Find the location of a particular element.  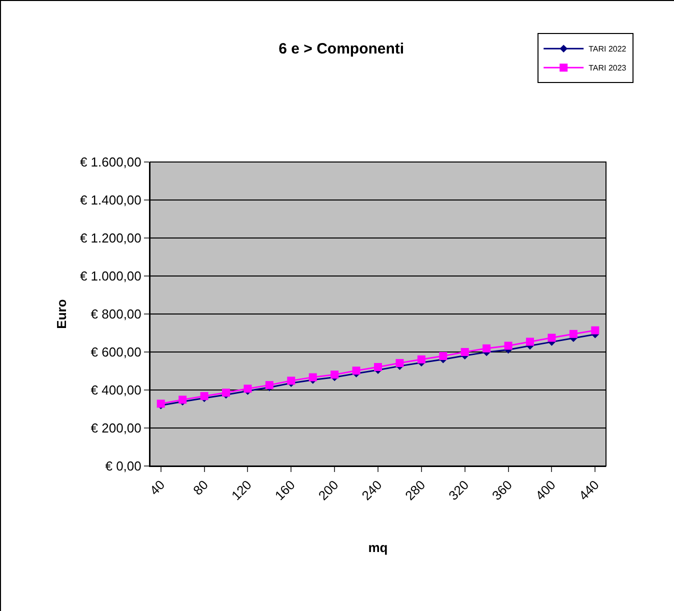

y-axis-title: Euro is located at coordinates (61, 314).